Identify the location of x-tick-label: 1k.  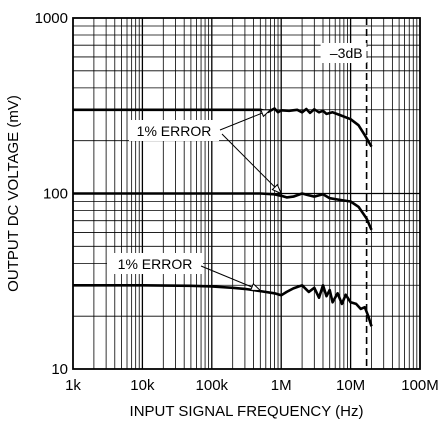
(73, 385).